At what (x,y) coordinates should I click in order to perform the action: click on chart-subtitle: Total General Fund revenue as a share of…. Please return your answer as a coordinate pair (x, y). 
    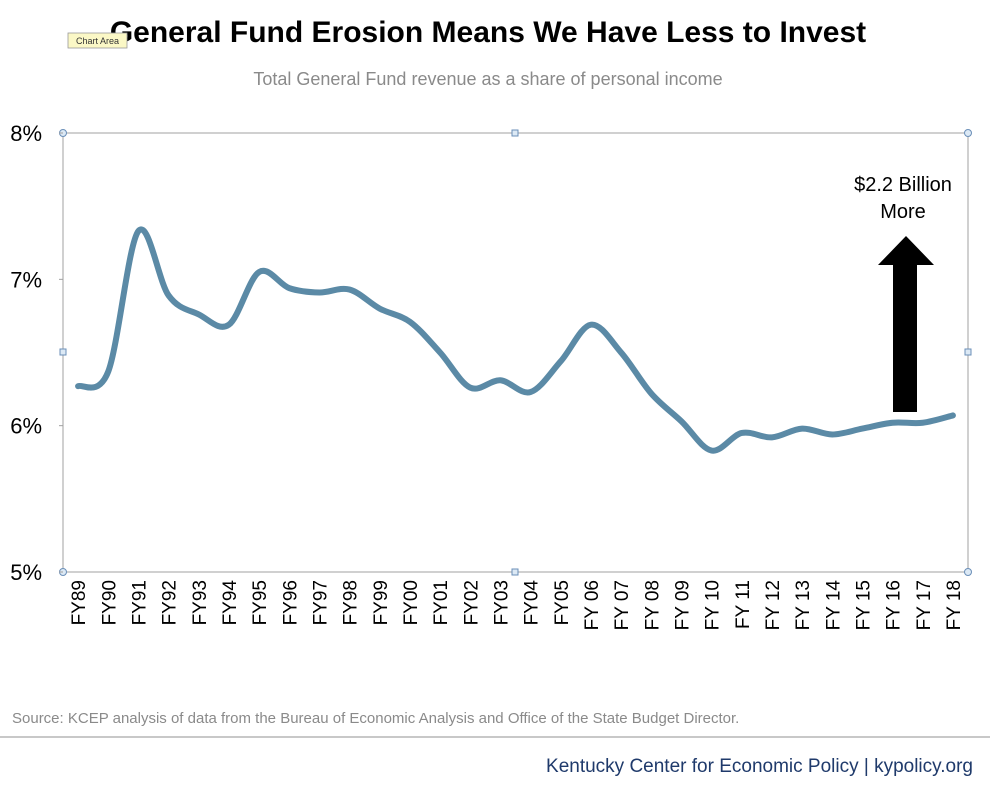
    Looking at the image, I should click on (487, 79).